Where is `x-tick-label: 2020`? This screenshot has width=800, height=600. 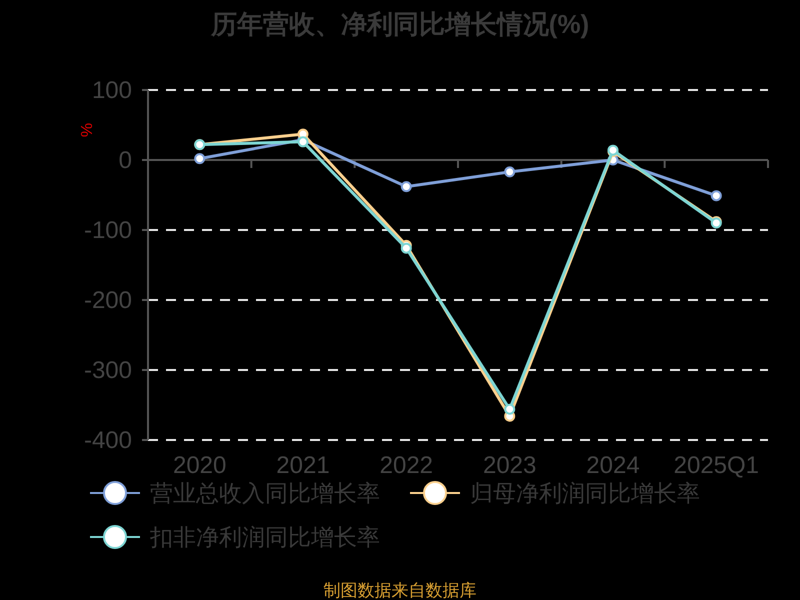
x-tick-label: 2020 is located at coordinates (199, 465).